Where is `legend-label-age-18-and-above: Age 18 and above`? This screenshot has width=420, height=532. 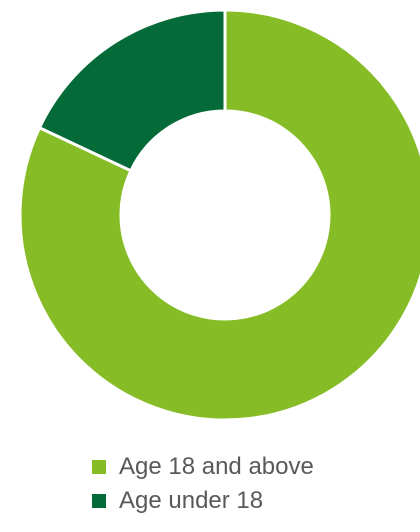 legend-label-age-18-and-above: Age 18 and above is located at coordinates (216, 466).